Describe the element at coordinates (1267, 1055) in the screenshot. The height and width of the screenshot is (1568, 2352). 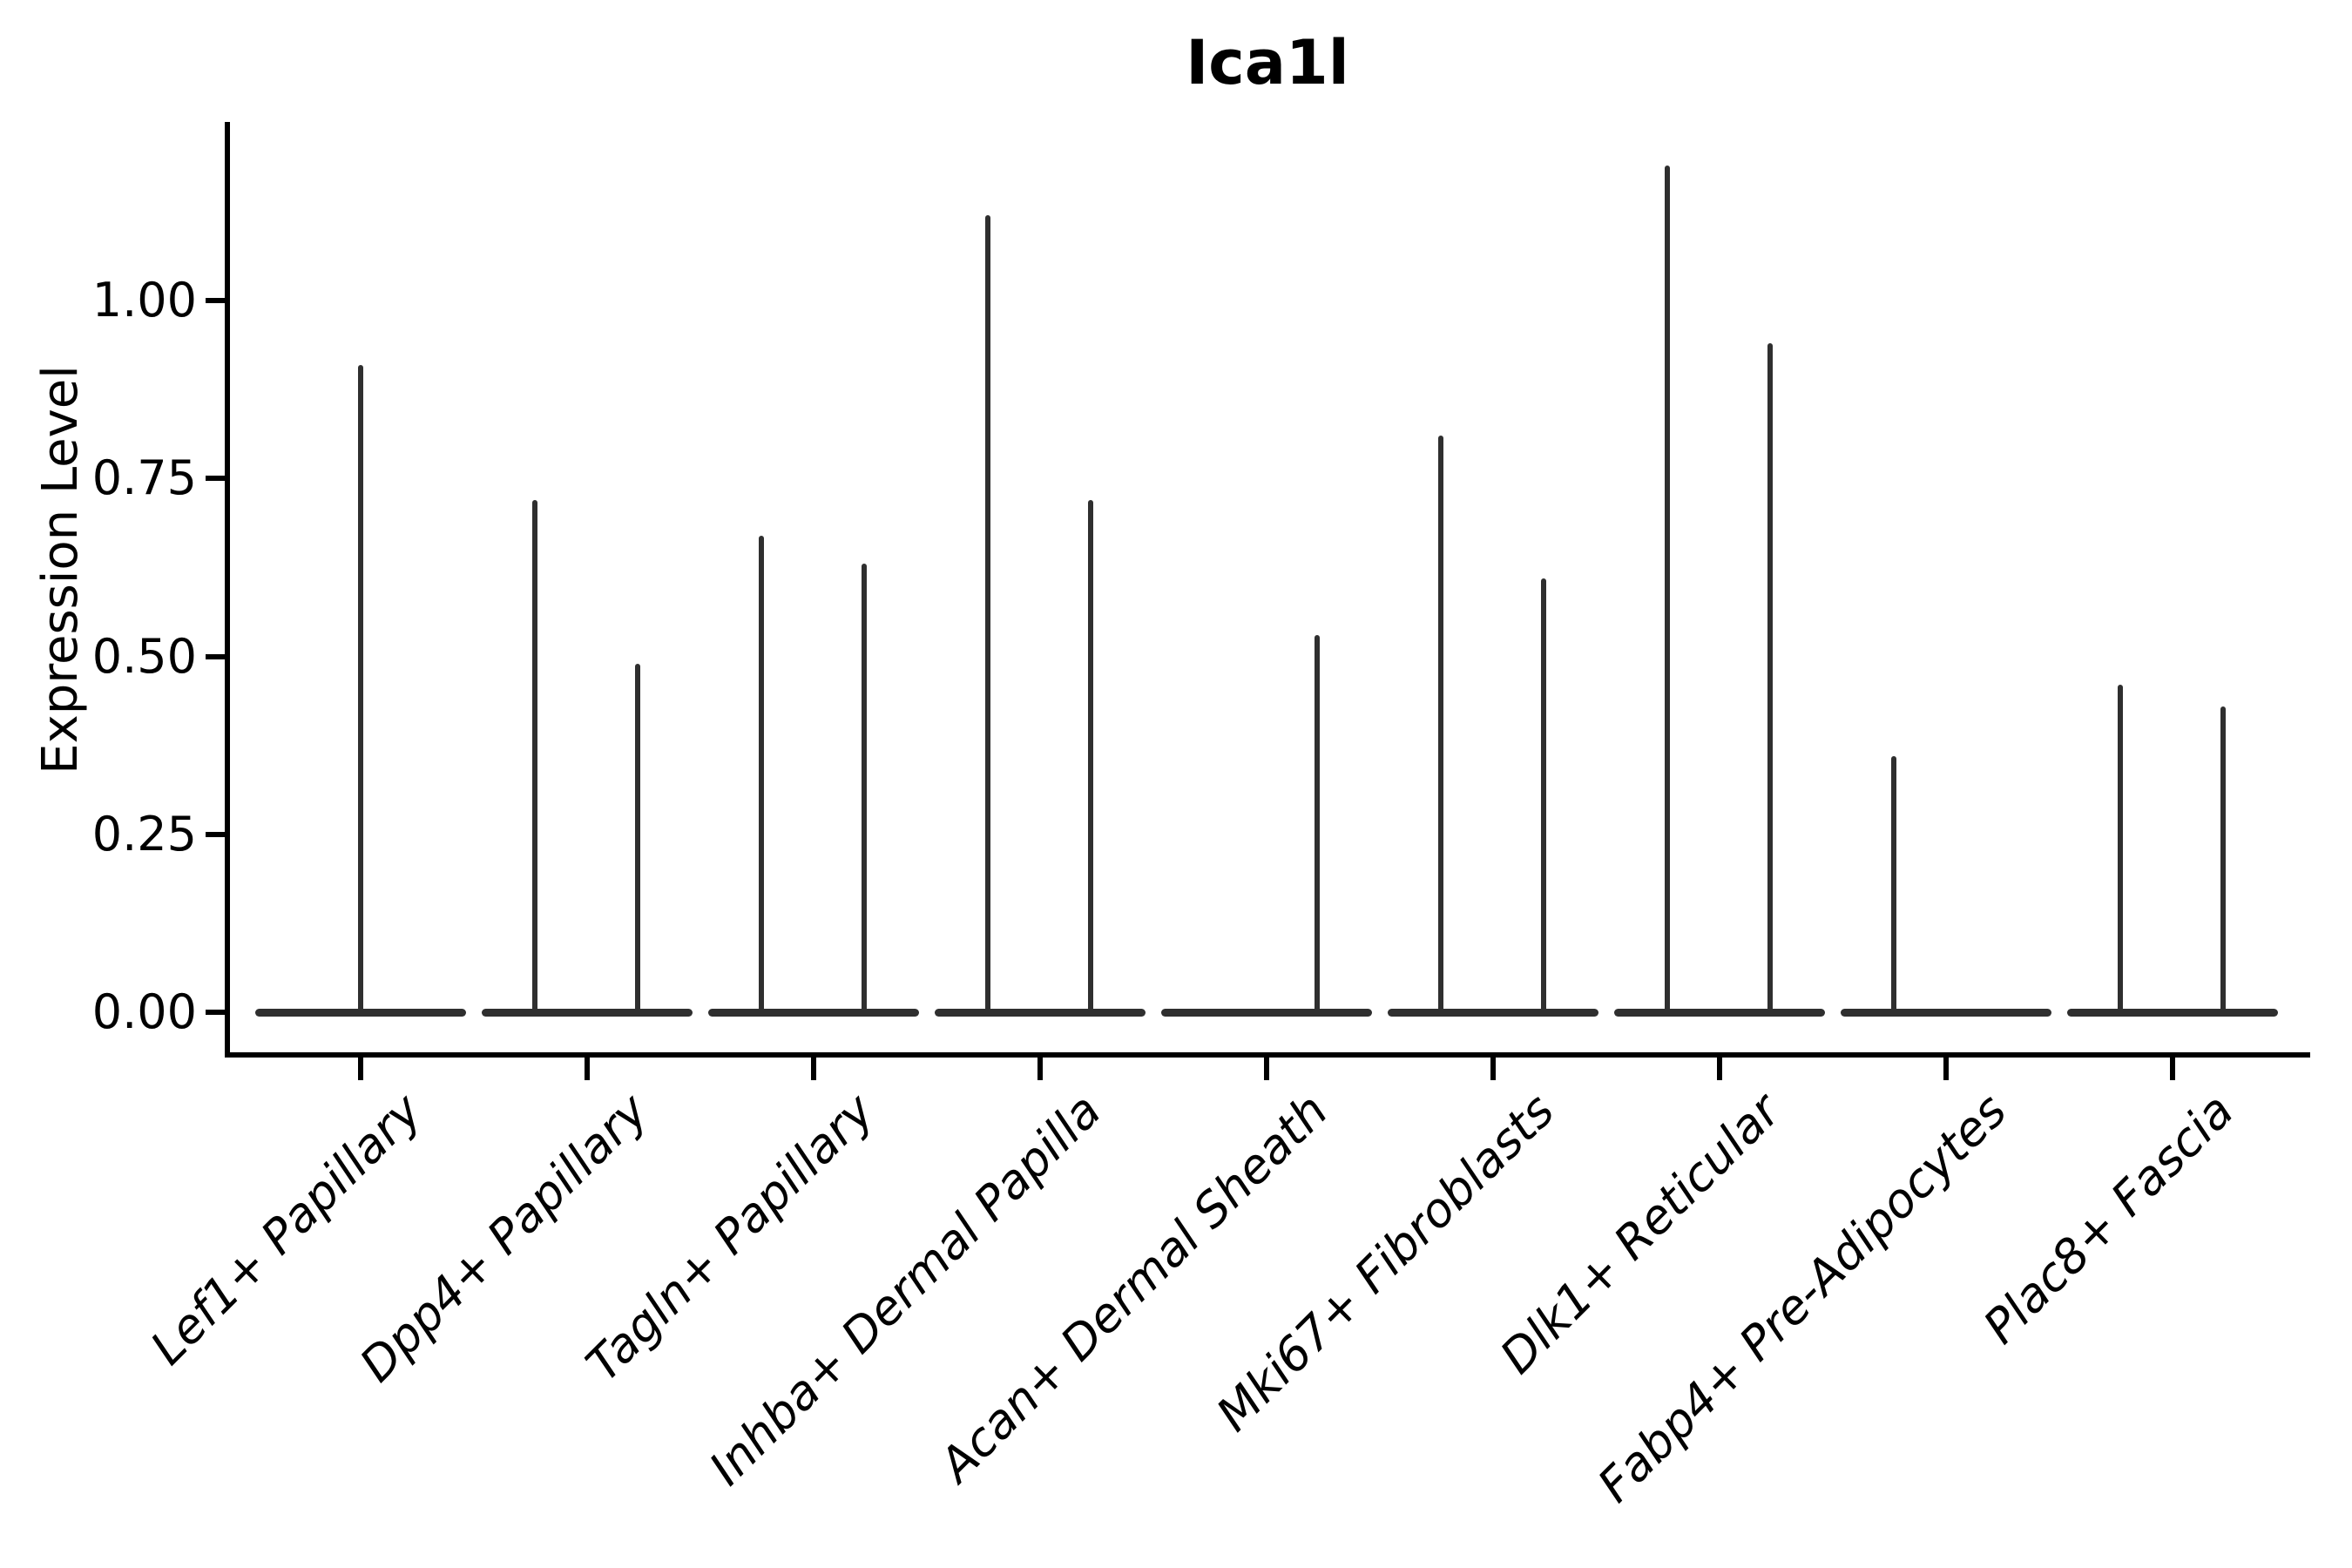
I see `x-axis-spine` at that location.